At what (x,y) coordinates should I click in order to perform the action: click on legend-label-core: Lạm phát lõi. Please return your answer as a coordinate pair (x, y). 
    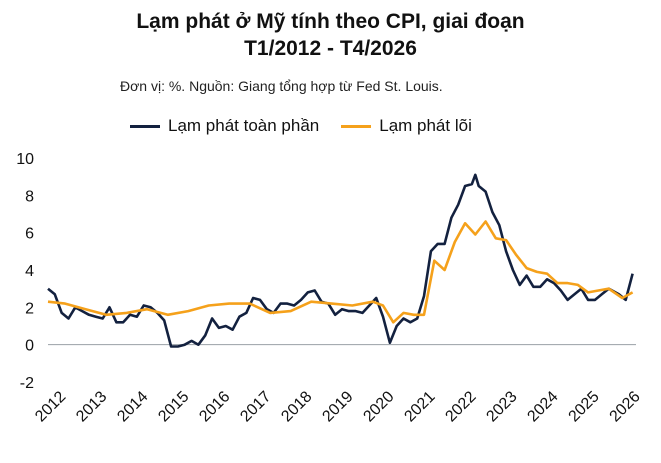
    Looking at the image, I should click on (425, 125).